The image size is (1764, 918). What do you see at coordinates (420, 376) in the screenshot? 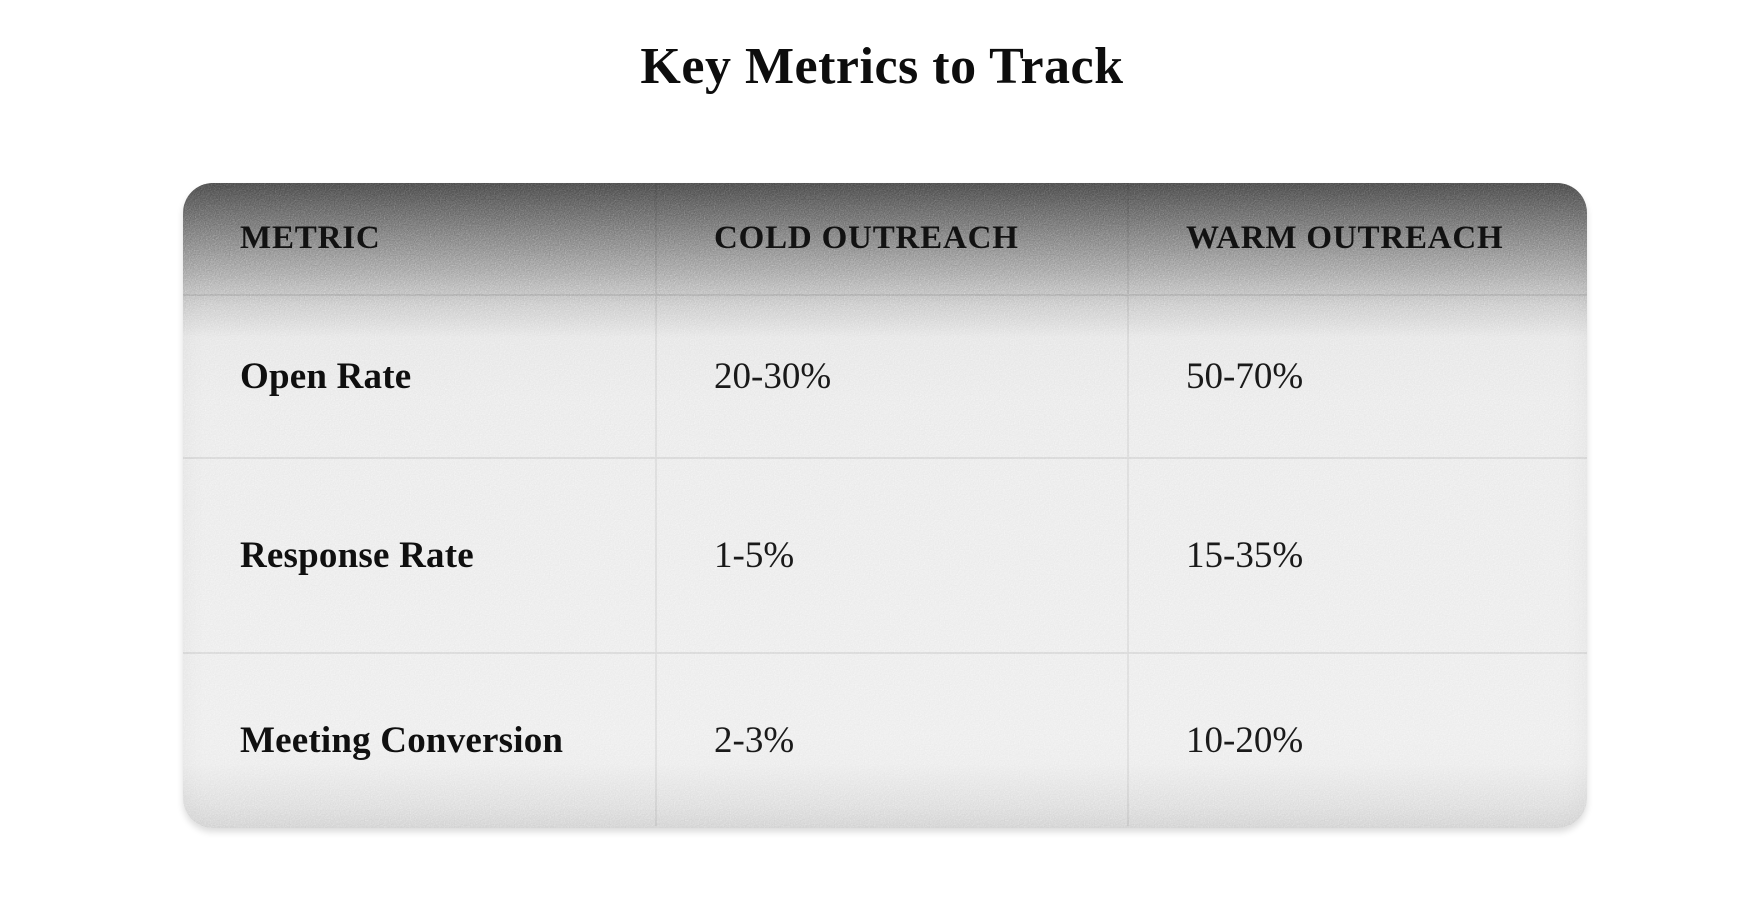
I see `metric-label: Open Rate` at bounding box center [420, 376].